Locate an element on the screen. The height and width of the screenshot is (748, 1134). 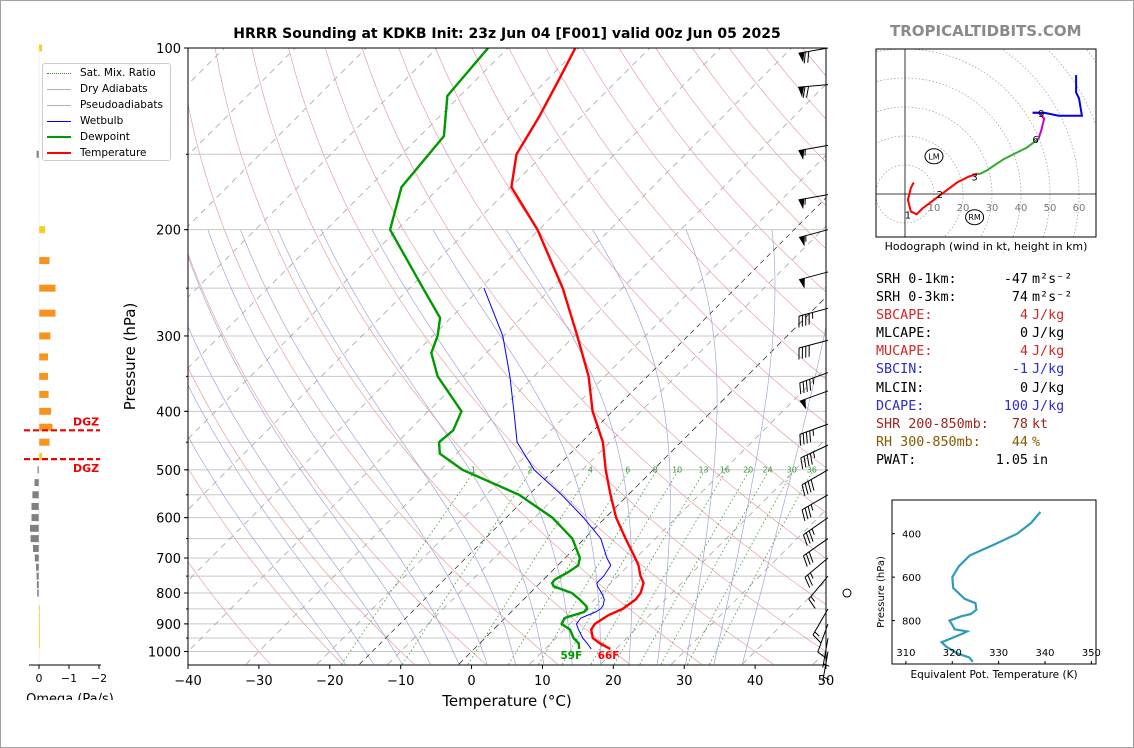
param-label: PWAT: is located at coordinates (896, 460).